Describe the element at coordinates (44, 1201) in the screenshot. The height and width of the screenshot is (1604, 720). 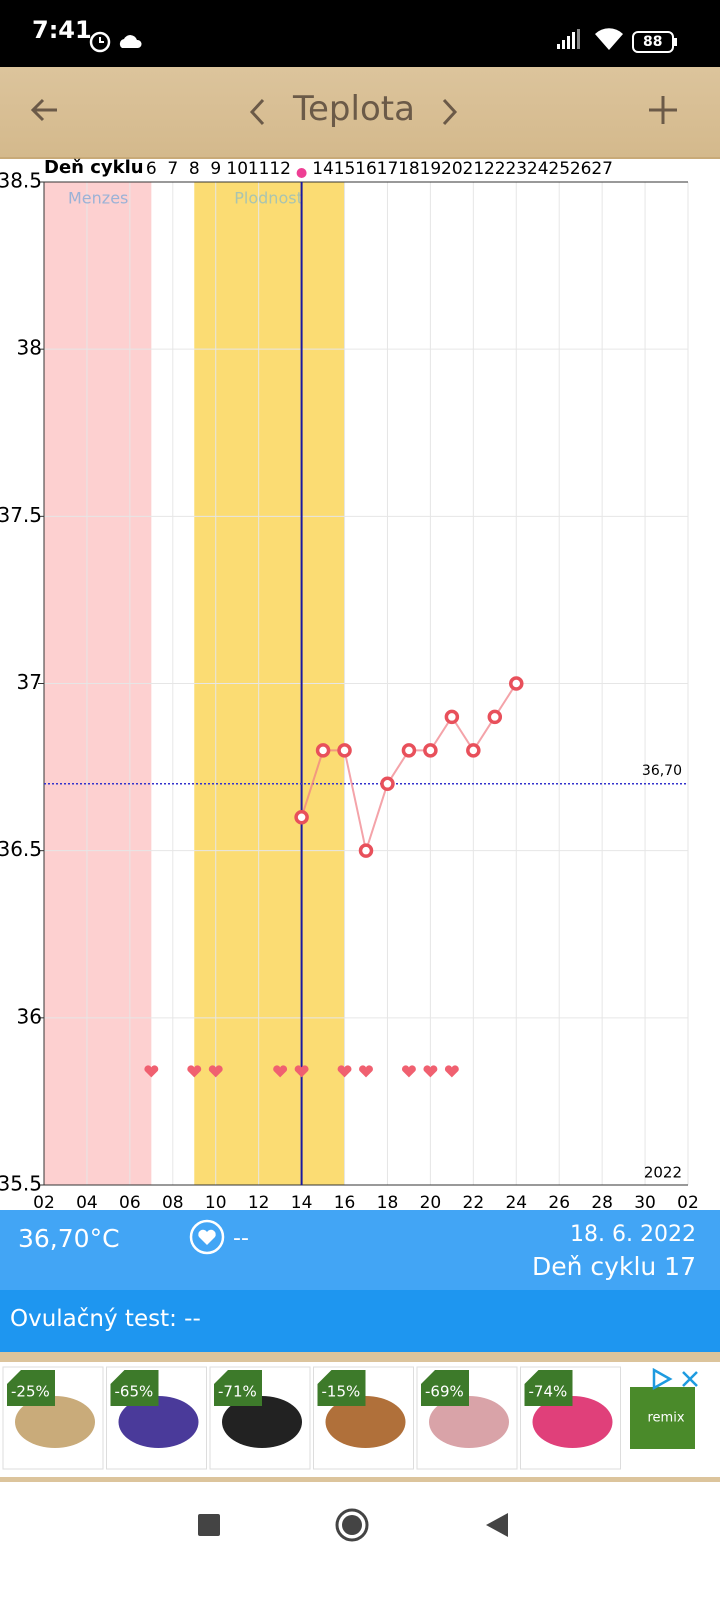
I see `x-tick-label: 02` at that location.